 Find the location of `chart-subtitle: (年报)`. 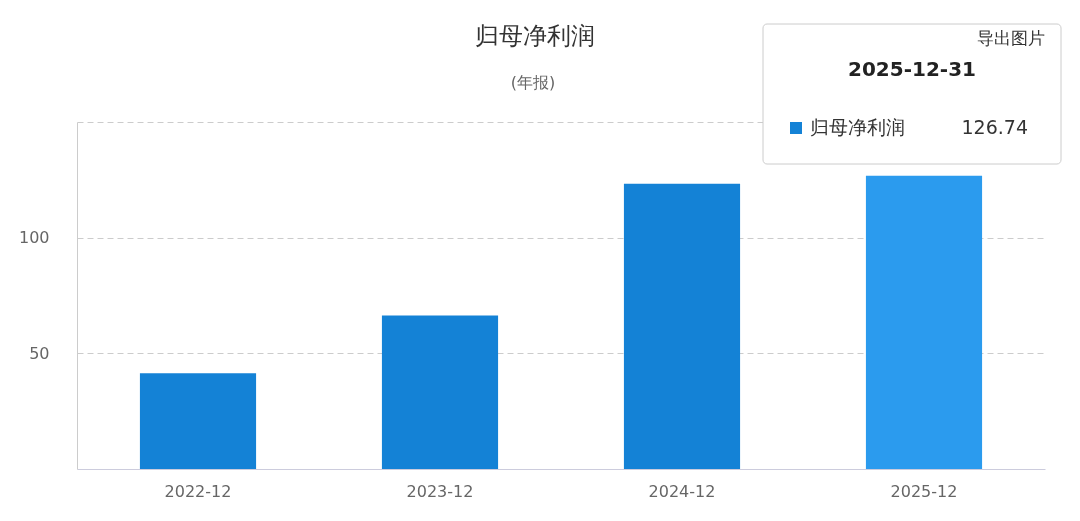

chart-subtitle: (年报) is located at coordinates (533, 82).